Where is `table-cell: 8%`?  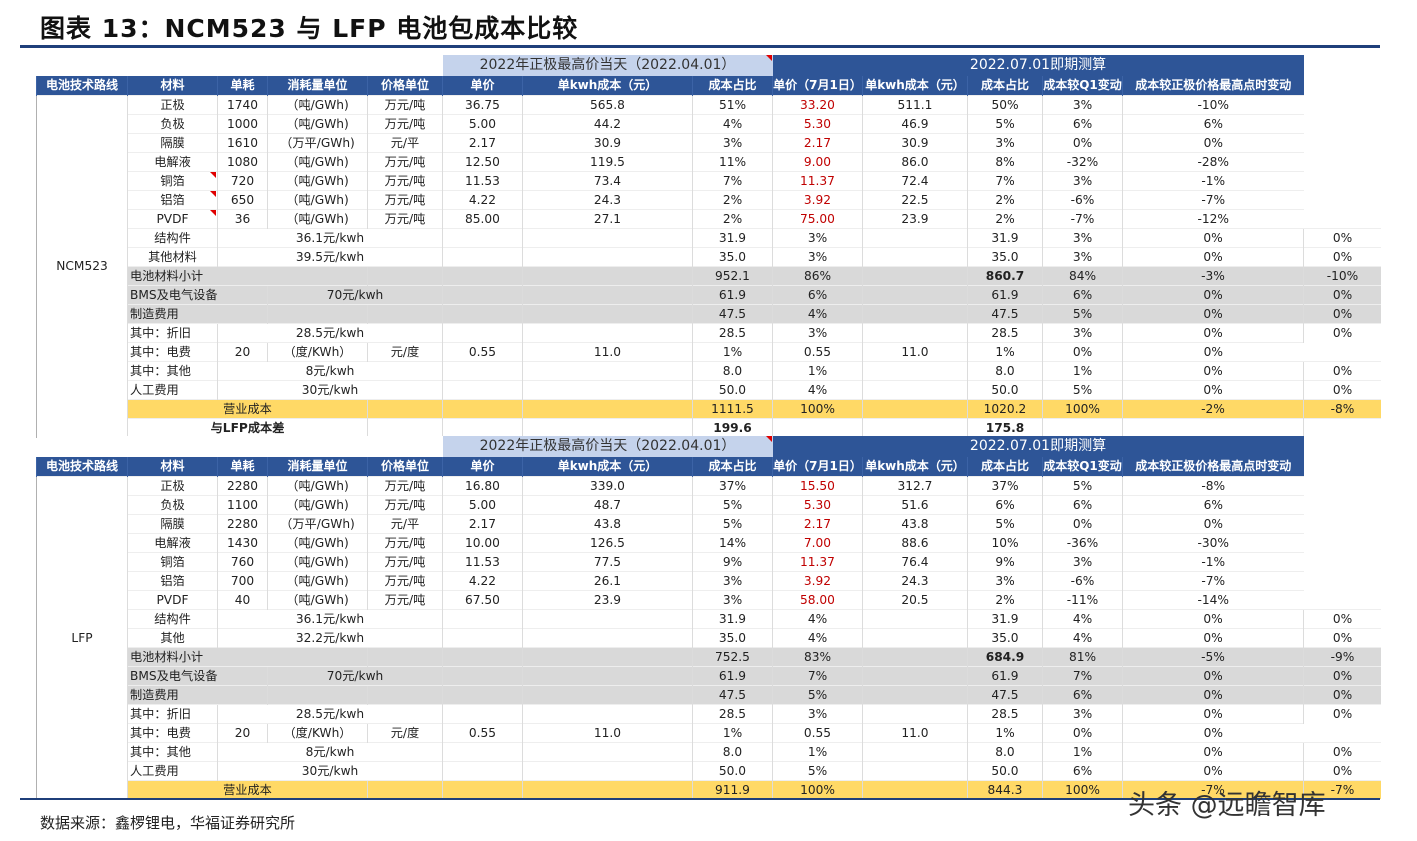 table-cell: 8% is located at coordinates (1005, 162).